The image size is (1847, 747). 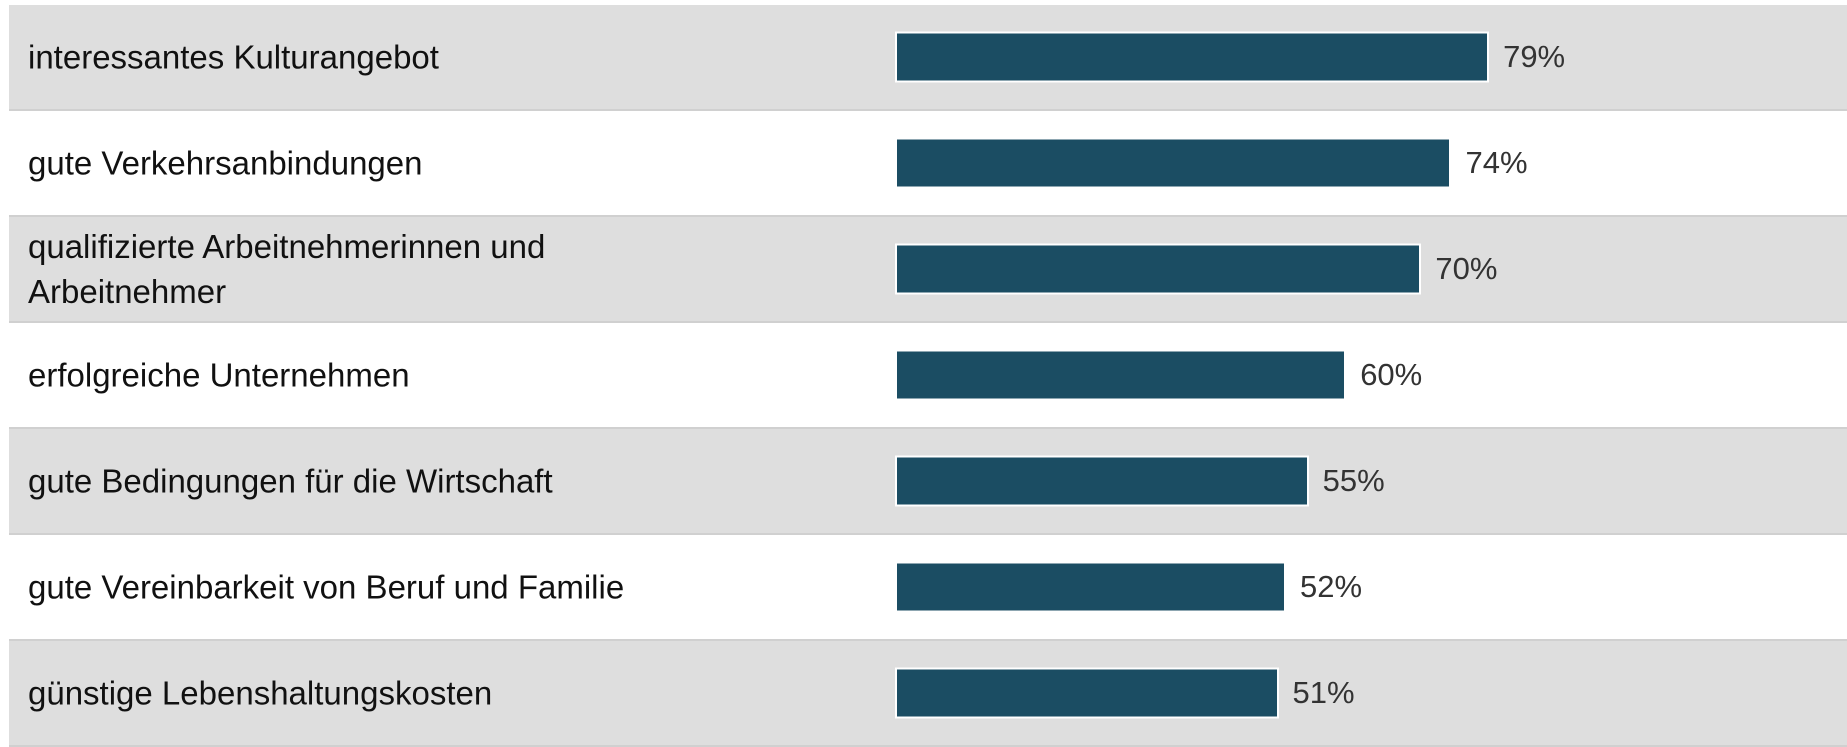 What do you see at coordinates (1534, 56) in the screenshot?
I see `value-label: 79%` at bounding box center [1534, 56].